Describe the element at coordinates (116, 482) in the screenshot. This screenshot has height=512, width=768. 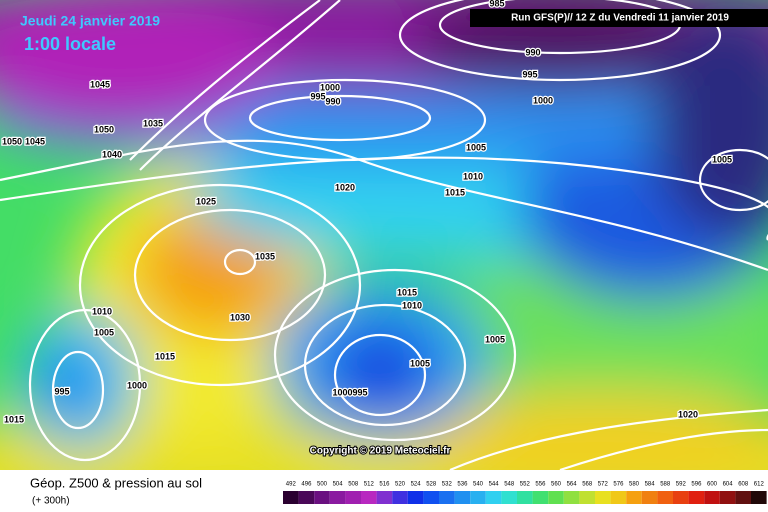
I see `footer-title: Géop. Z500 & pression au sol` at that location.